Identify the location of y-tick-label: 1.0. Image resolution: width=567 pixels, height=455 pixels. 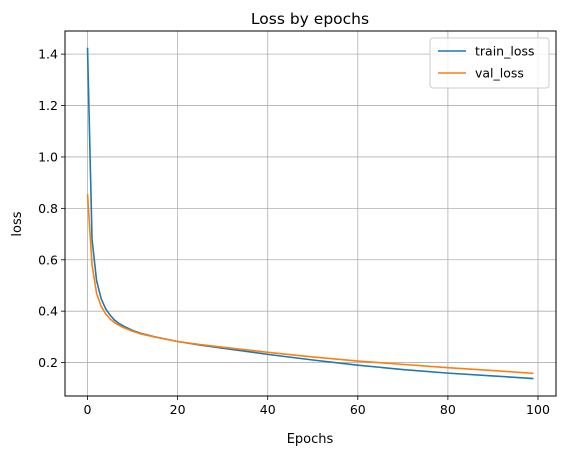
(48, 156).